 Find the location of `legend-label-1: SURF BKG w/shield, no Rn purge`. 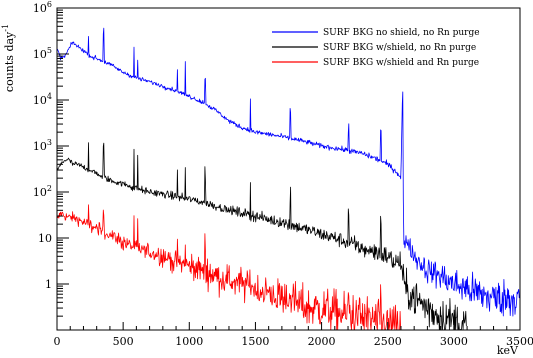

legend-label-1: SURF BKG w/shield, no Rn purge is located at coordinates (399, 48).